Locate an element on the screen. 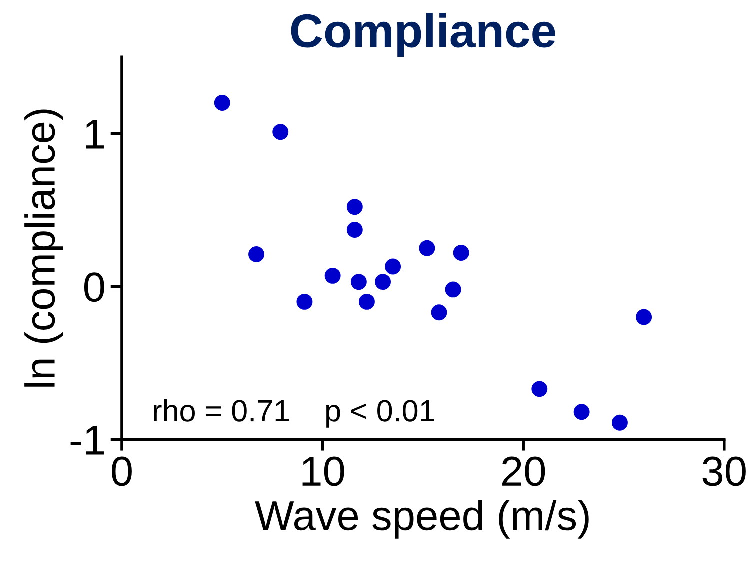  y-tick-label: -1 is located at coordinates (87, 440).